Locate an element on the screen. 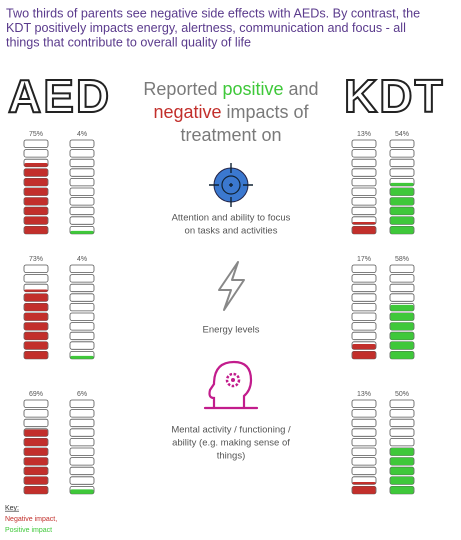  title-part: positive is located at coordinates (252, 89).